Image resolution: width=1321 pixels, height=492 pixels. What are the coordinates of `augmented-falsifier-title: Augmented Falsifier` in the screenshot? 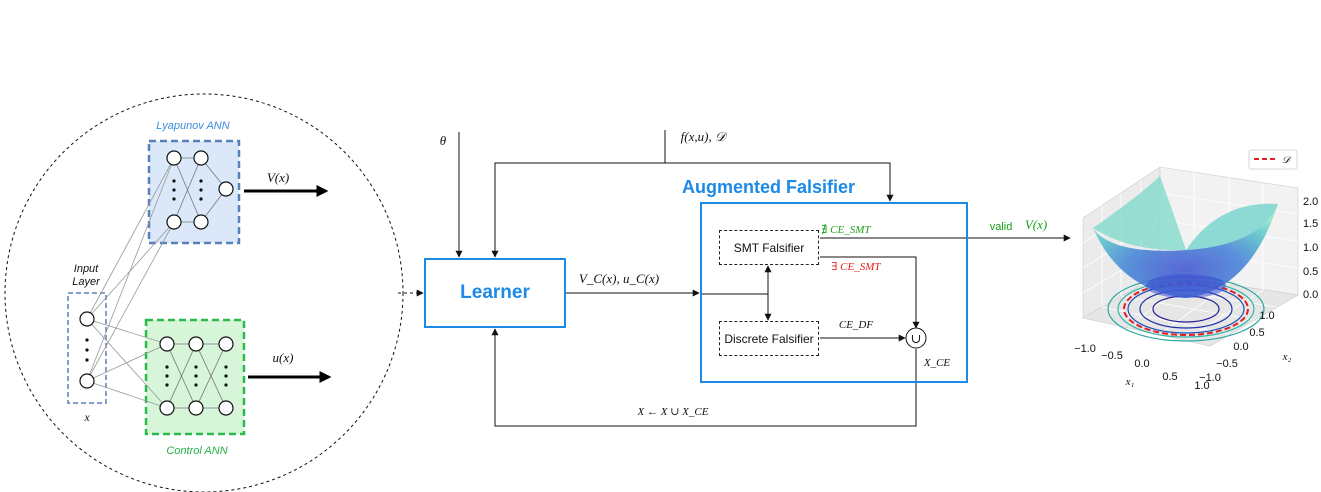 It's located at (769, 187).